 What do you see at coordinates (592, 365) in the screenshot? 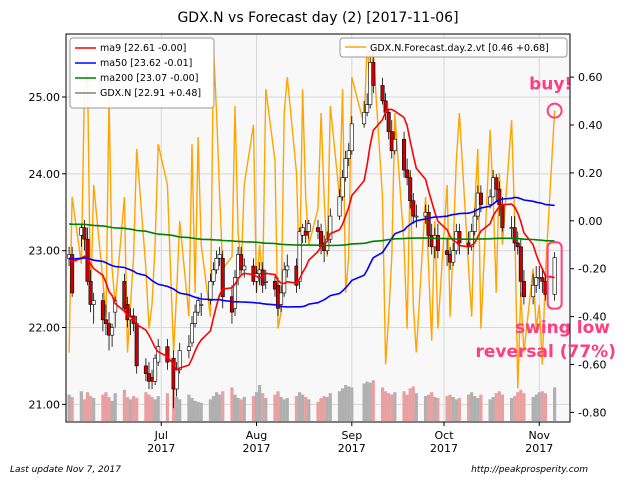
I see `right-axis-tick-label: -0.60` at bounding box center [592, 365].